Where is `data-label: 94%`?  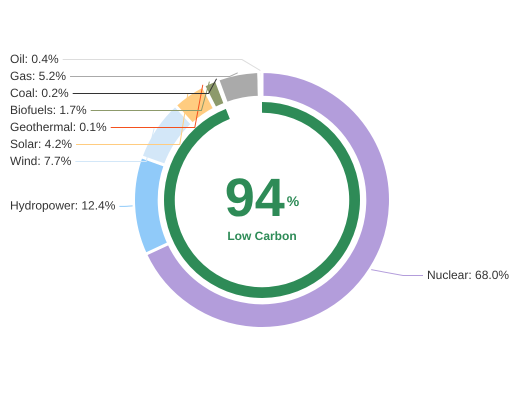 data-label: 94% is located at coordinates (262, 198).